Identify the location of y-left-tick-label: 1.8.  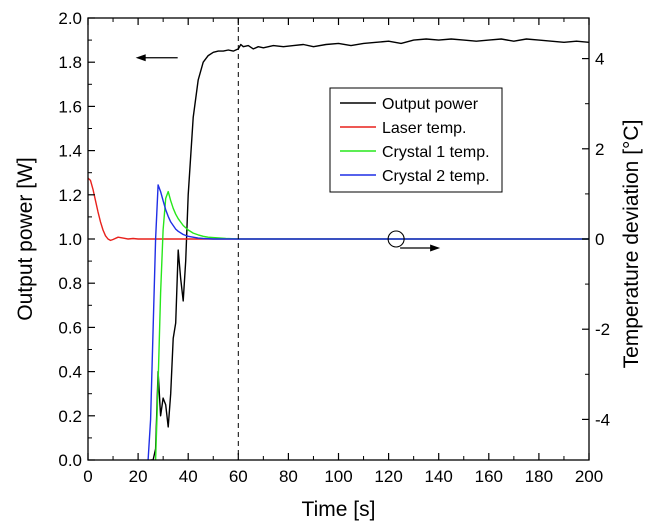
(70, 62).